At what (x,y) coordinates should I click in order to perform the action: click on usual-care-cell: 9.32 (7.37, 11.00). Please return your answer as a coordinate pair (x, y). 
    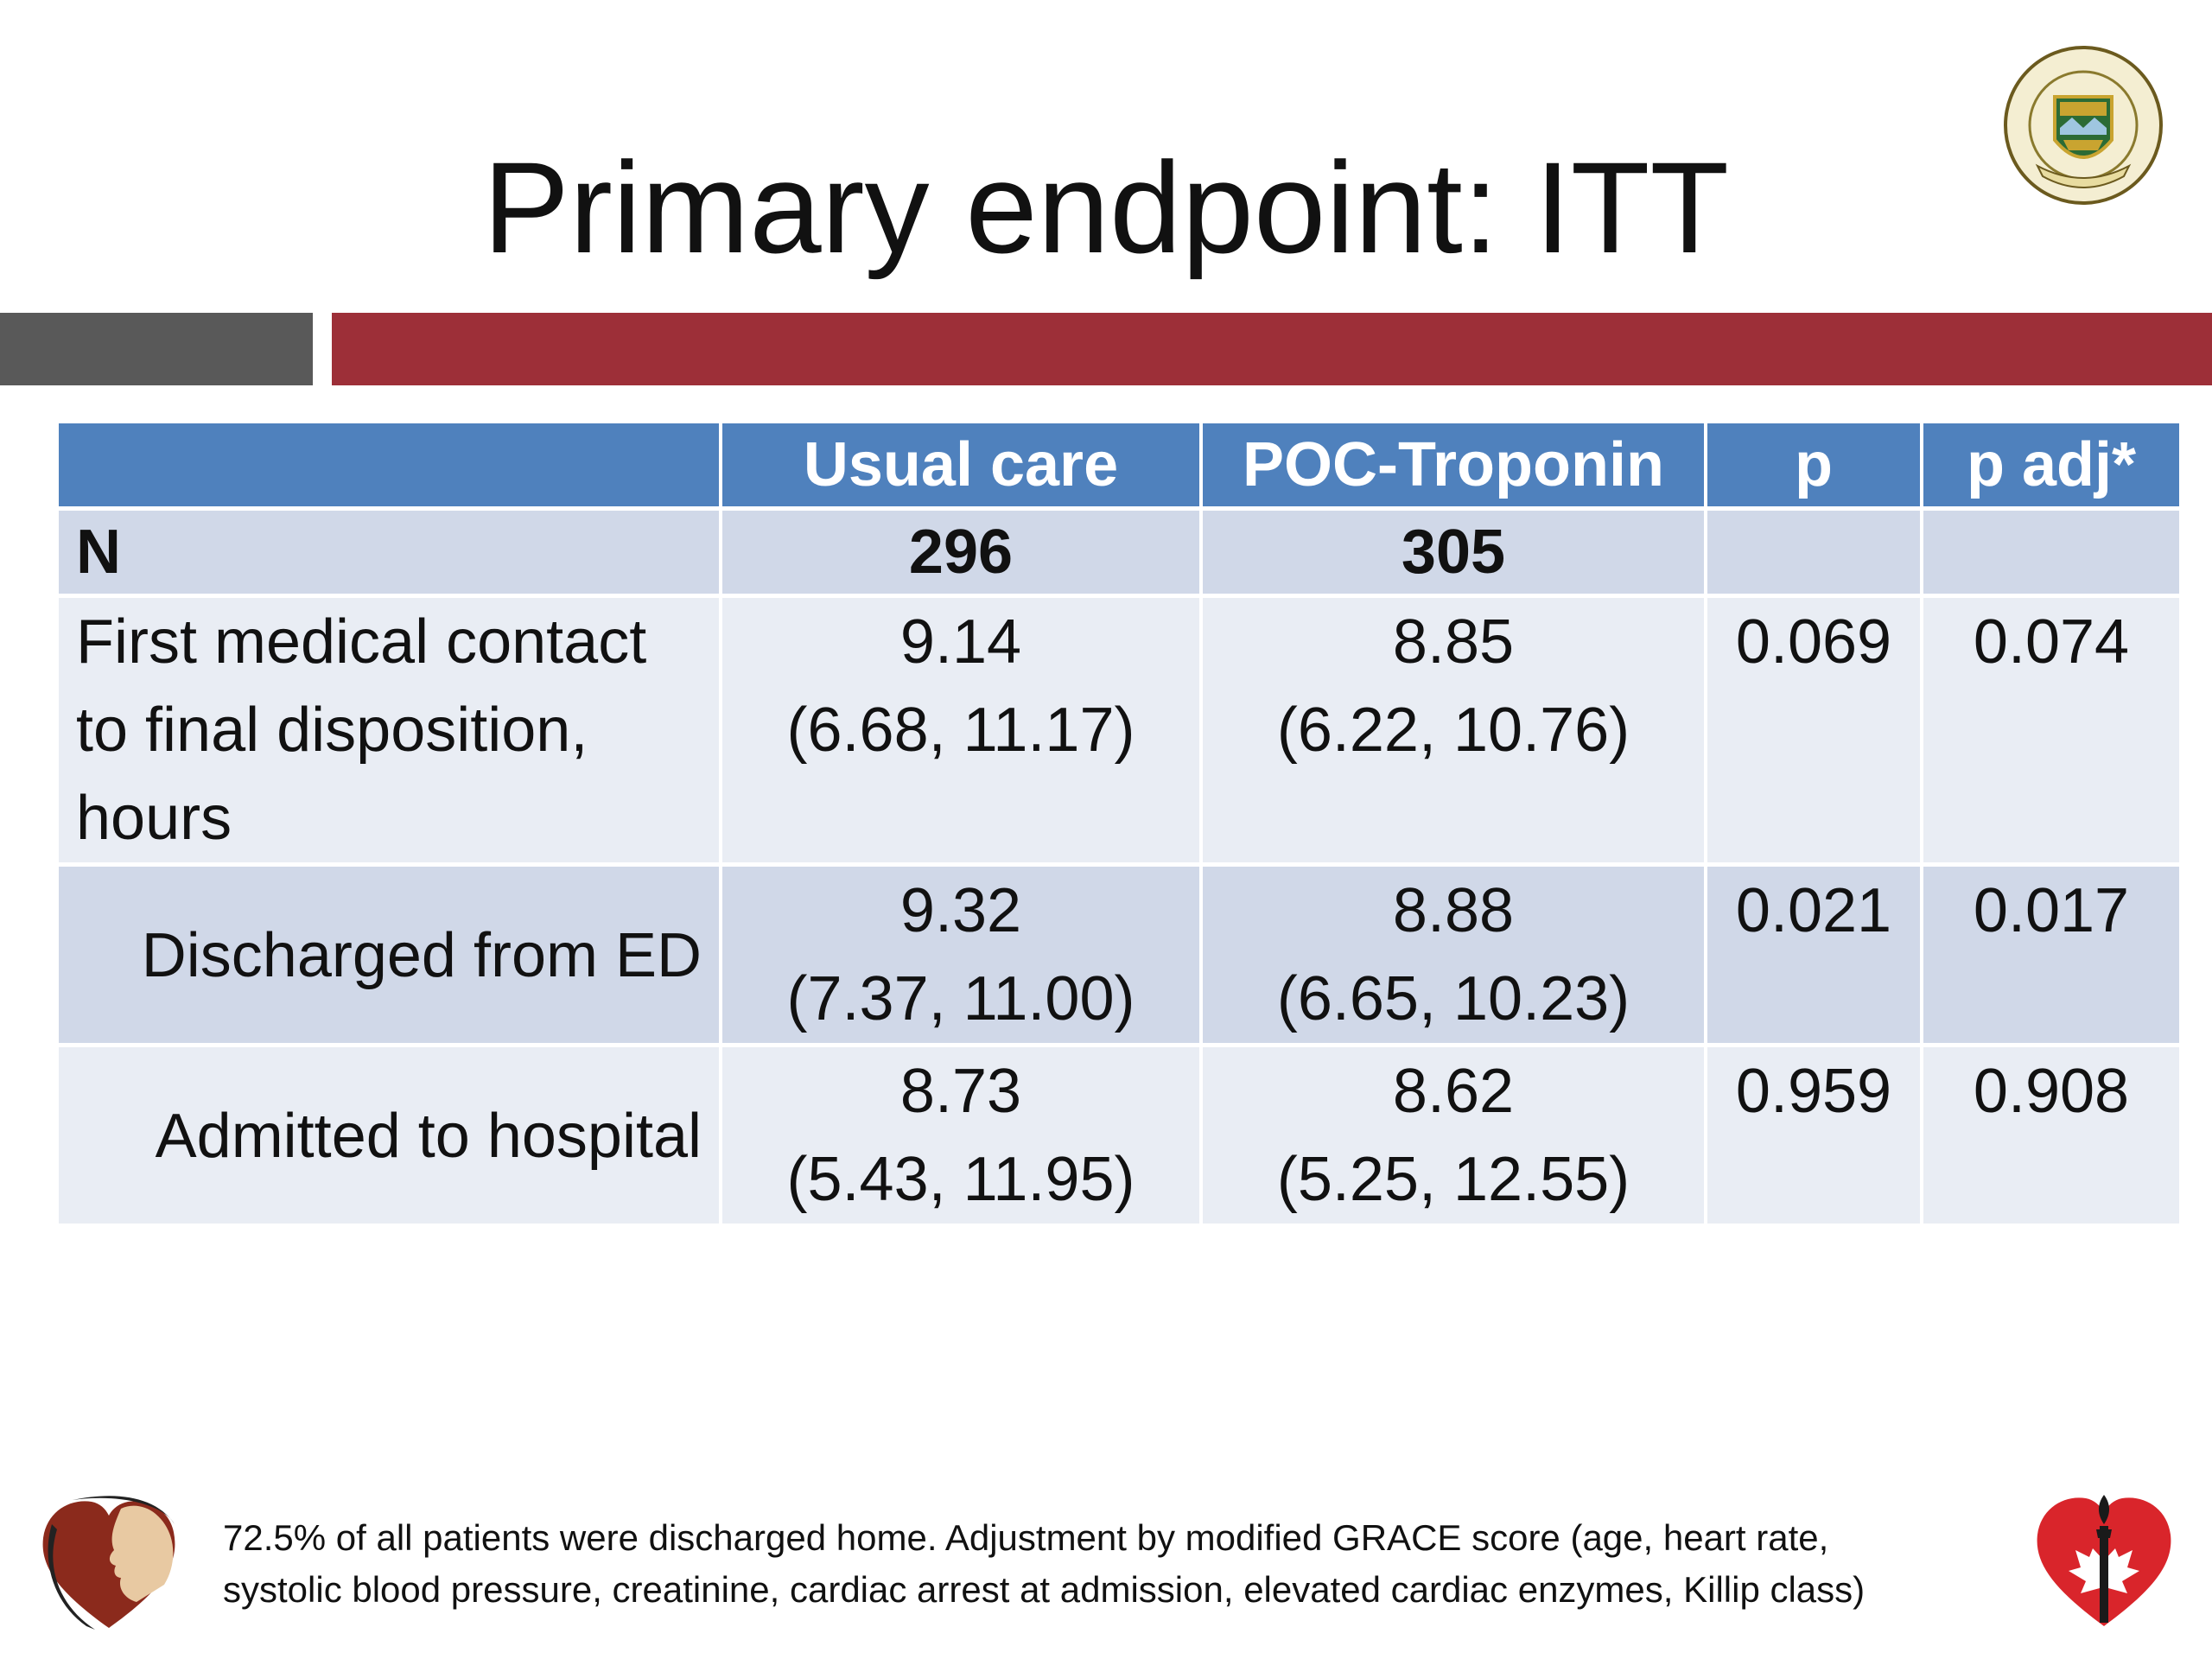
    Looking at the image, I should click on (960, 957).